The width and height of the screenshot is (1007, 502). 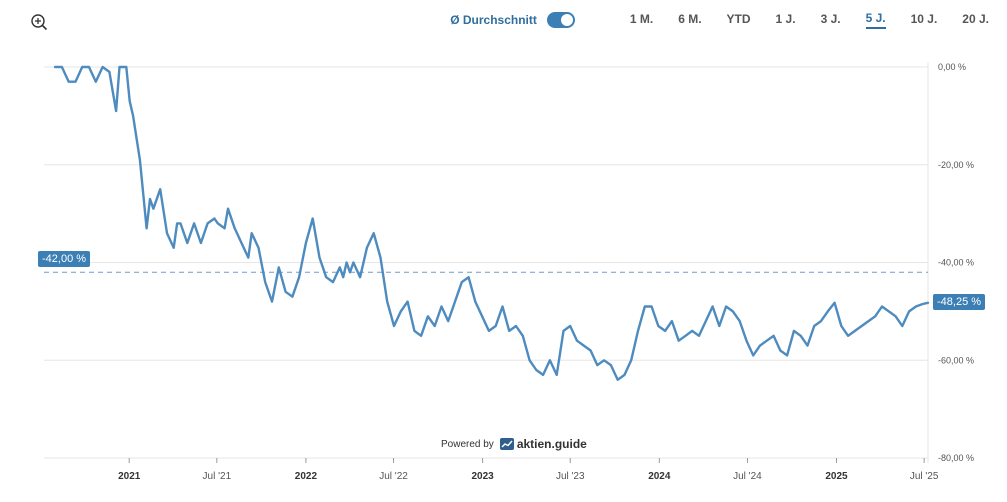 I want to click on x-tick-label: Jul '21, so click(x=217, y=476).